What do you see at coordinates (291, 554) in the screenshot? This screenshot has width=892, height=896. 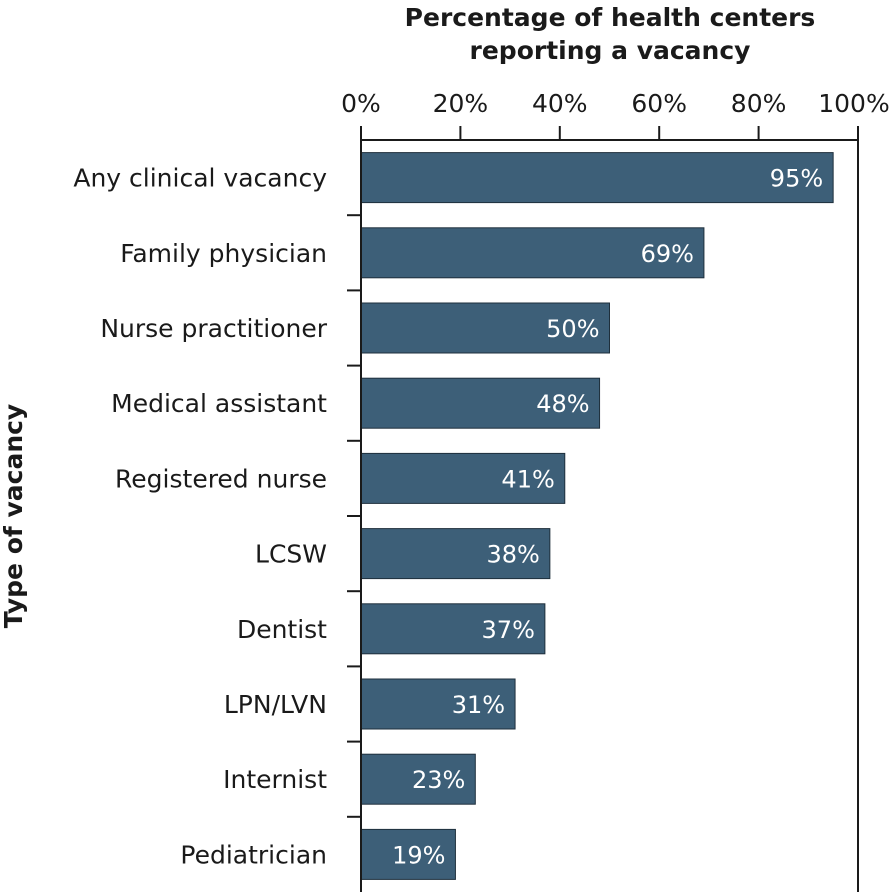 I see `category-label: LCSW` at bounding box center [291, 554].